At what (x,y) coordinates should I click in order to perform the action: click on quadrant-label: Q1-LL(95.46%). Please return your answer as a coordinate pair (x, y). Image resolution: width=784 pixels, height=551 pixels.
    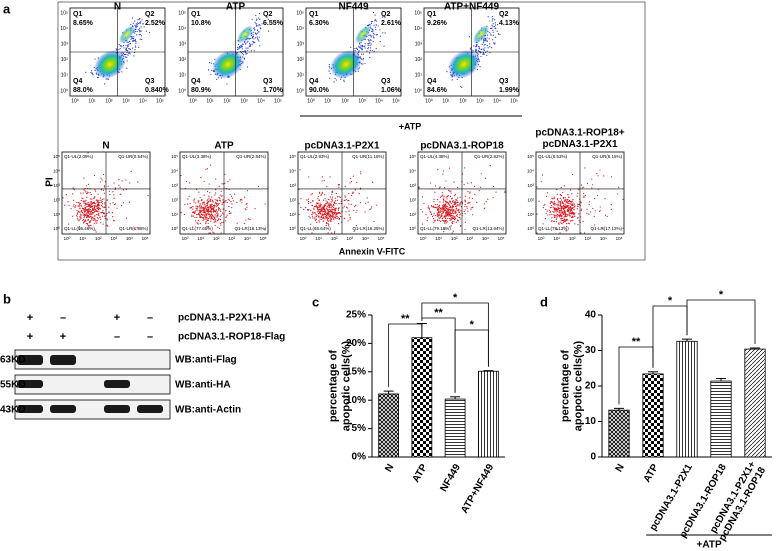
    Looking at the image, I should click on (79, 228).